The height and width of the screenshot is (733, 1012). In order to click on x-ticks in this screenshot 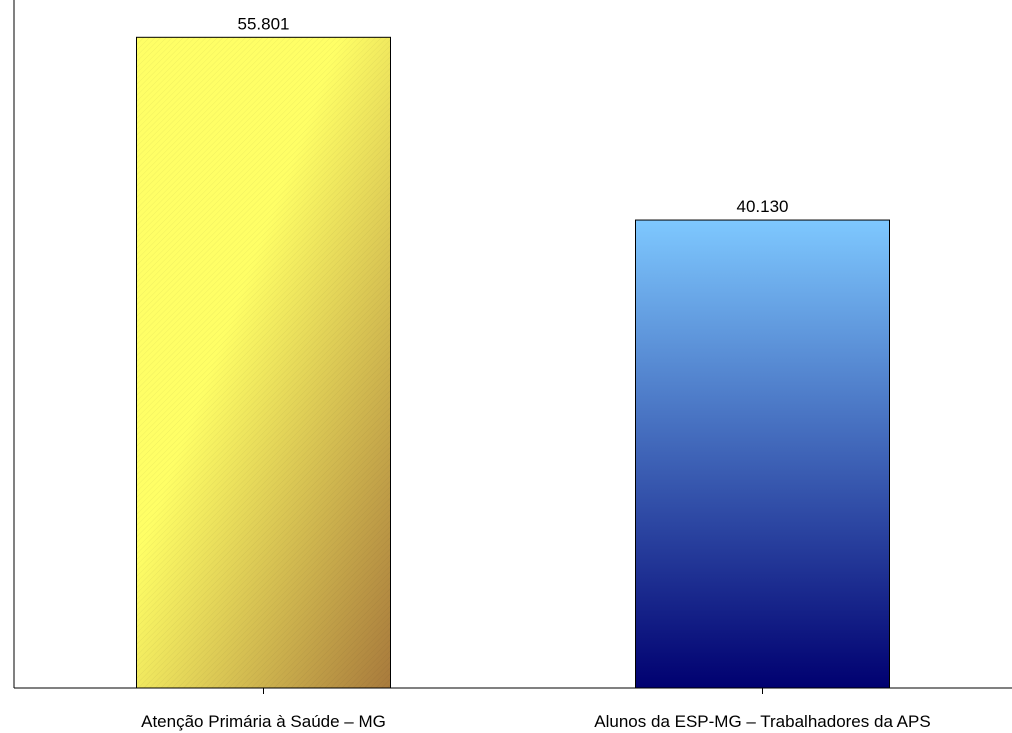, I will do `click(513, 691)`.